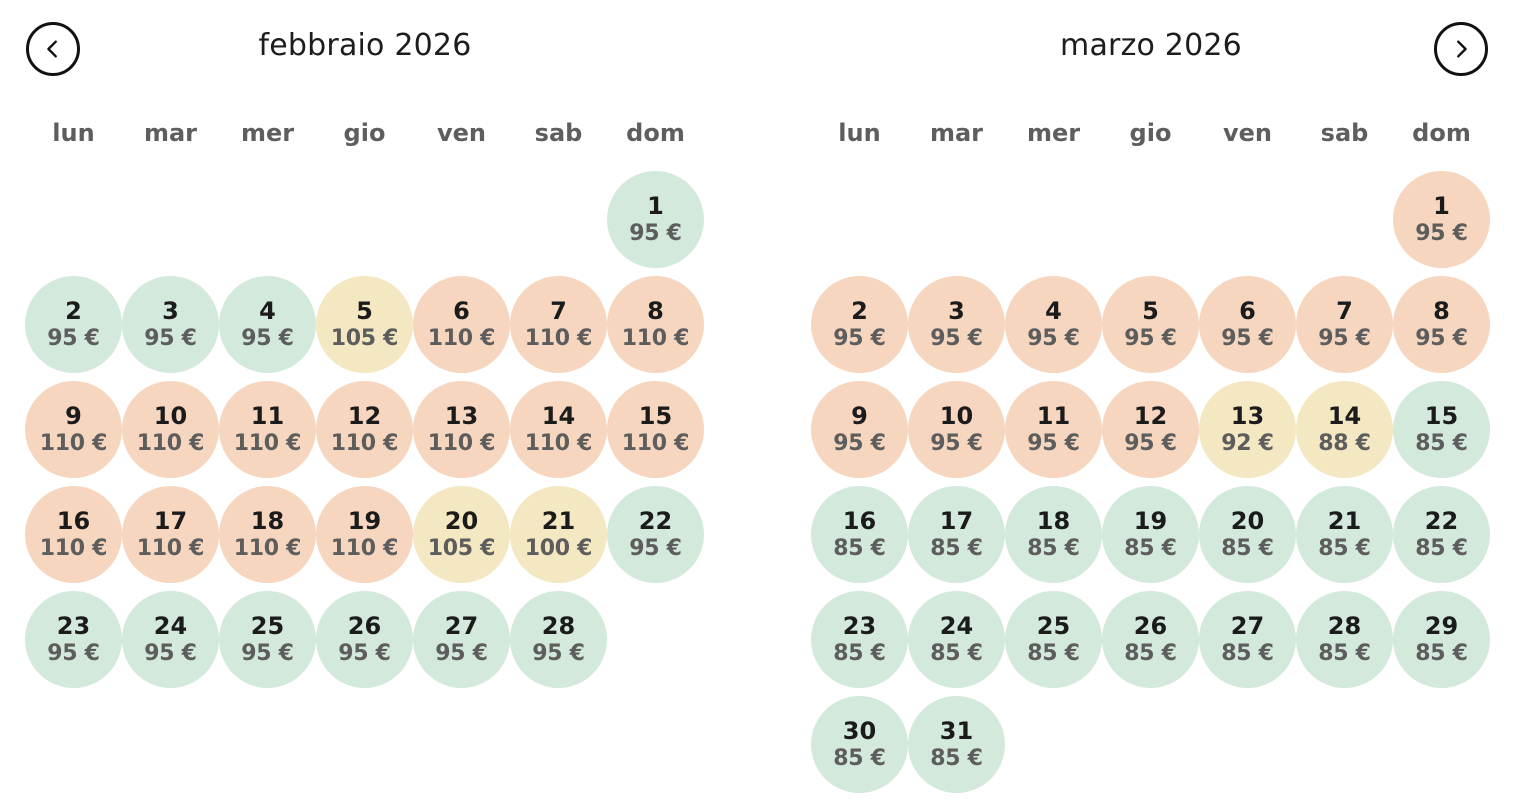 The image size is (1522, 806). I want to click on day-number: 17, so click(170, 520).